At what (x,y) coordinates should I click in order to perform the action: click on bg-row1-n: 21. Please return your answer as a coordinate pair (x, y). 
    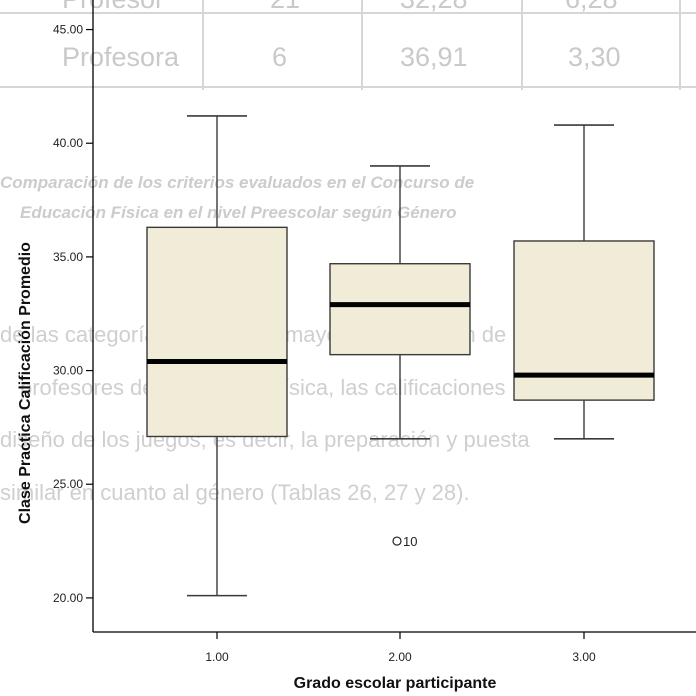
    Looking at the image, I should click on (285, 7).